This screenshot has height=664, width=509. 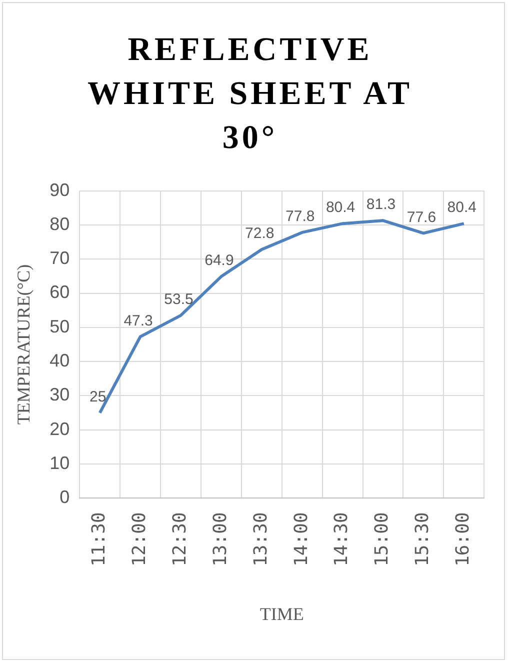 What do you see at coordinates (60, 463) in the screenshot?
I see `y-tick-label: 10` at bounding box center [60, 463].